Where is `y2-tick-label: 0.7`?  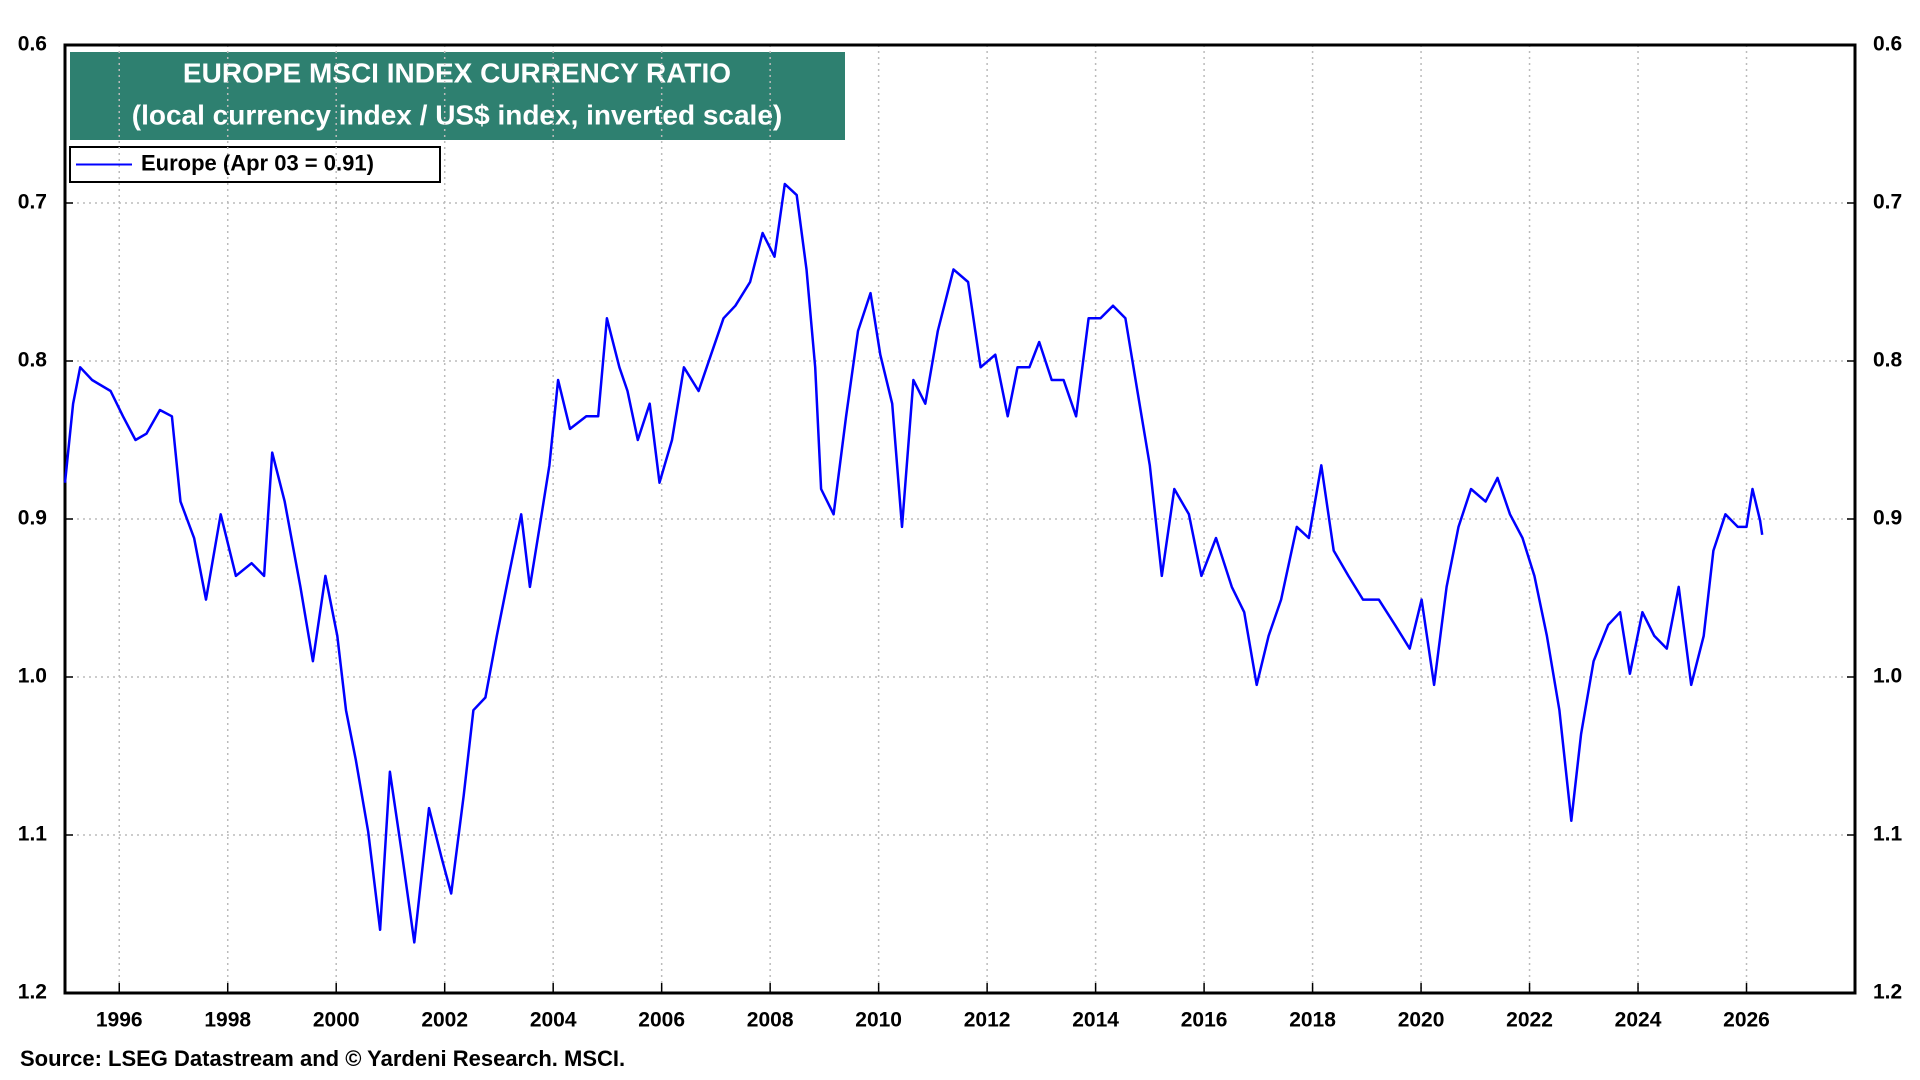 y2-tick-label: 0.7 is located at coordinates (1887, 202).